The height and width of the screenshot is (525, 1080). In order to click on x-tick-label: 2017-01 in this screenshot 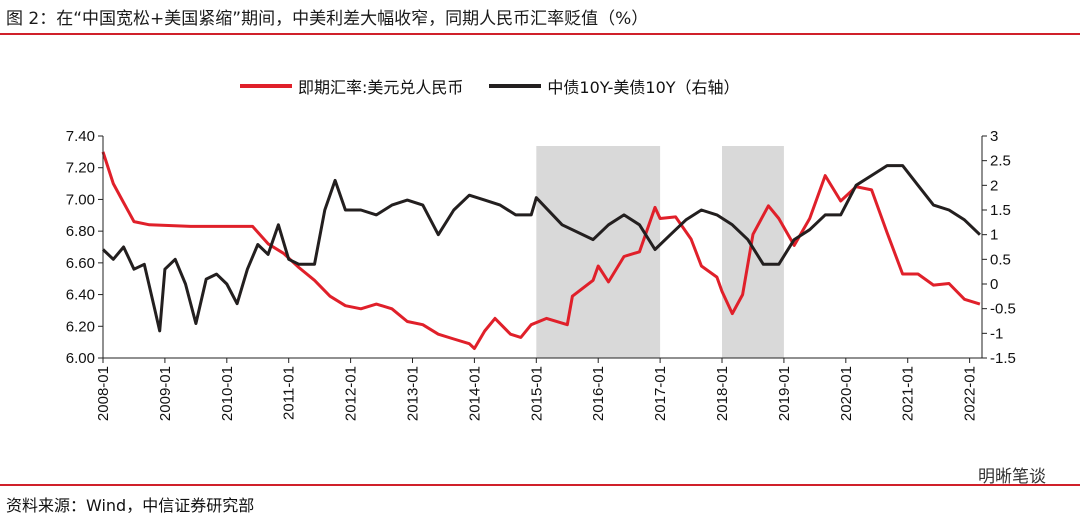, I will do `click(660, 393)`.